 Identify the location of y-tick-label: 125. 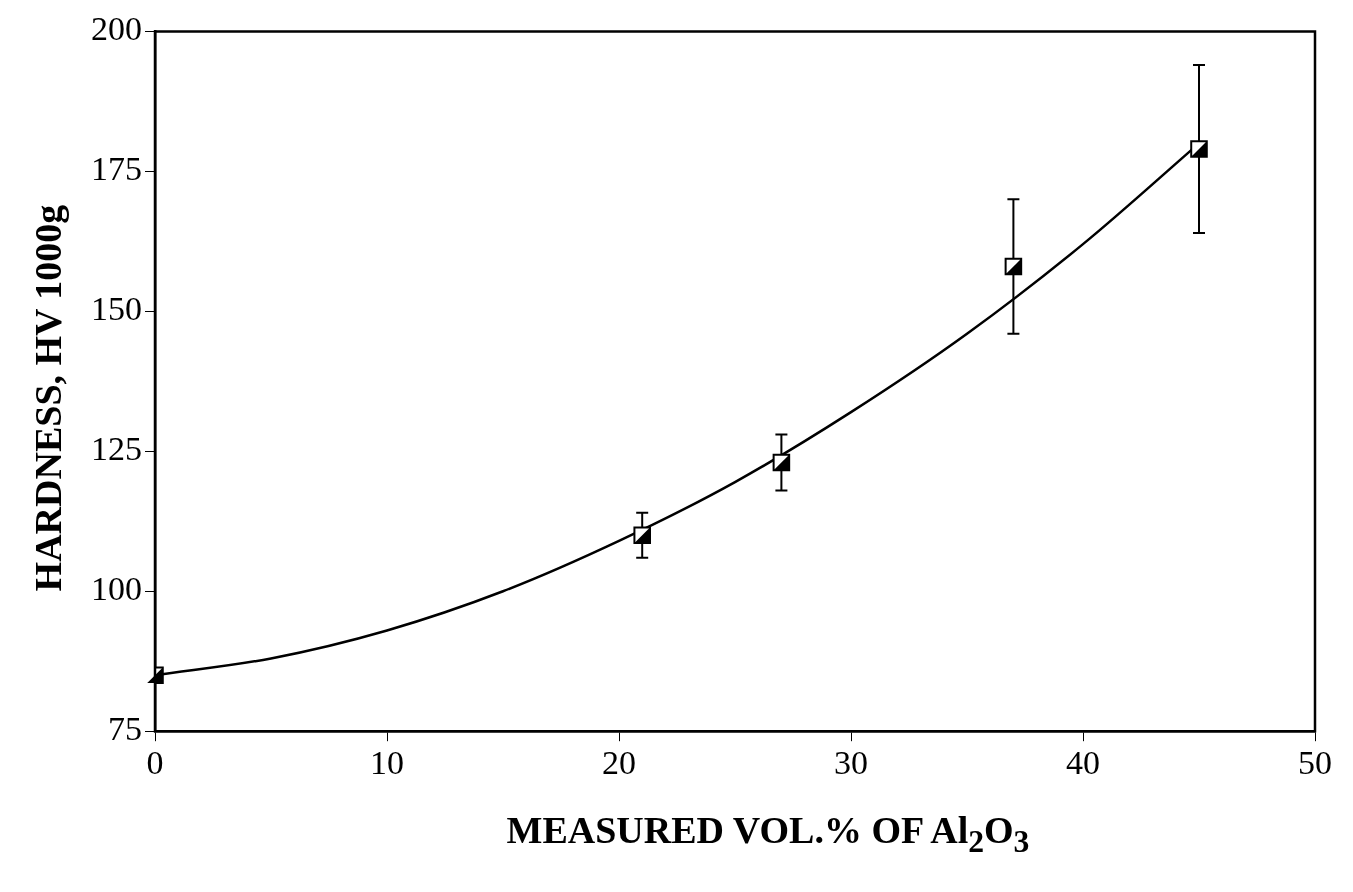
(116, 449).